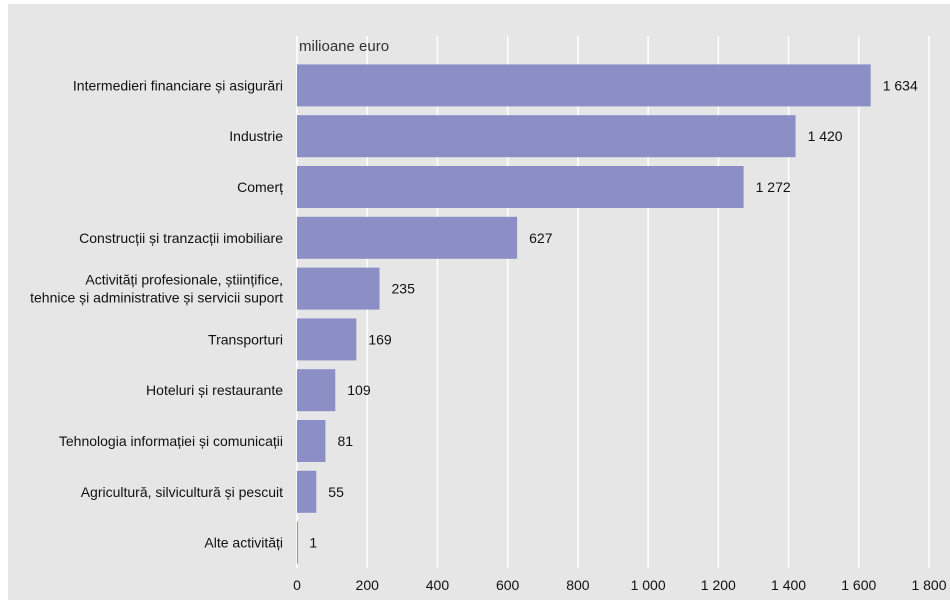 This screenshot has width=950, height=600. I want to click on category-label: Intermedieri financiare și asigurări, so click(178, 85).